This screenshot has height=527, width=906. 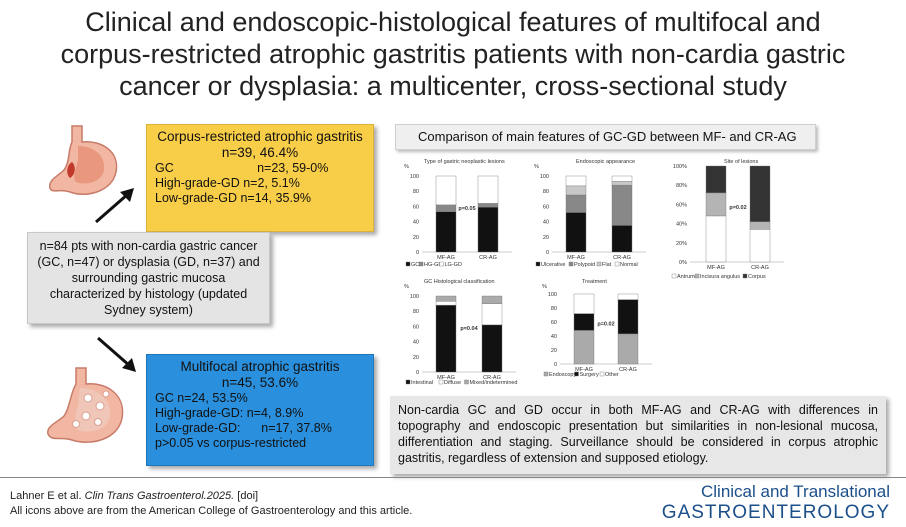 What do you see at coordinates (87, 163) in the screenshot?
I see `stomach-corpus-icon` at bounding box center [87, 163].